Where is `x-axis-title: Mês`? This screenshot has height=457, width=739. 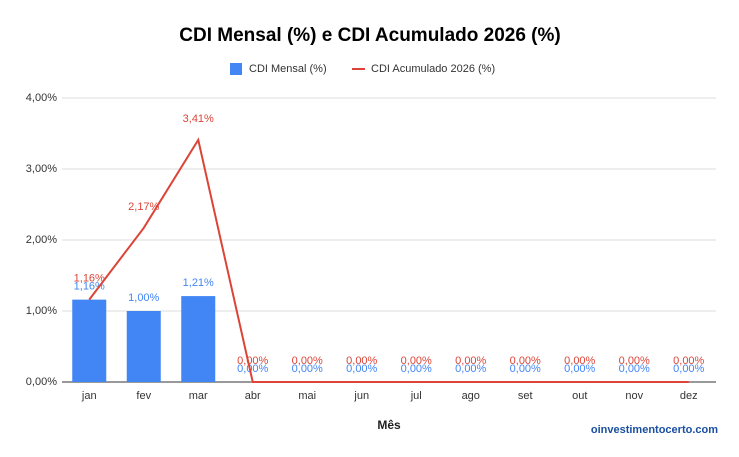
x-axis-title: Mês is located at coordinates (389, 425).